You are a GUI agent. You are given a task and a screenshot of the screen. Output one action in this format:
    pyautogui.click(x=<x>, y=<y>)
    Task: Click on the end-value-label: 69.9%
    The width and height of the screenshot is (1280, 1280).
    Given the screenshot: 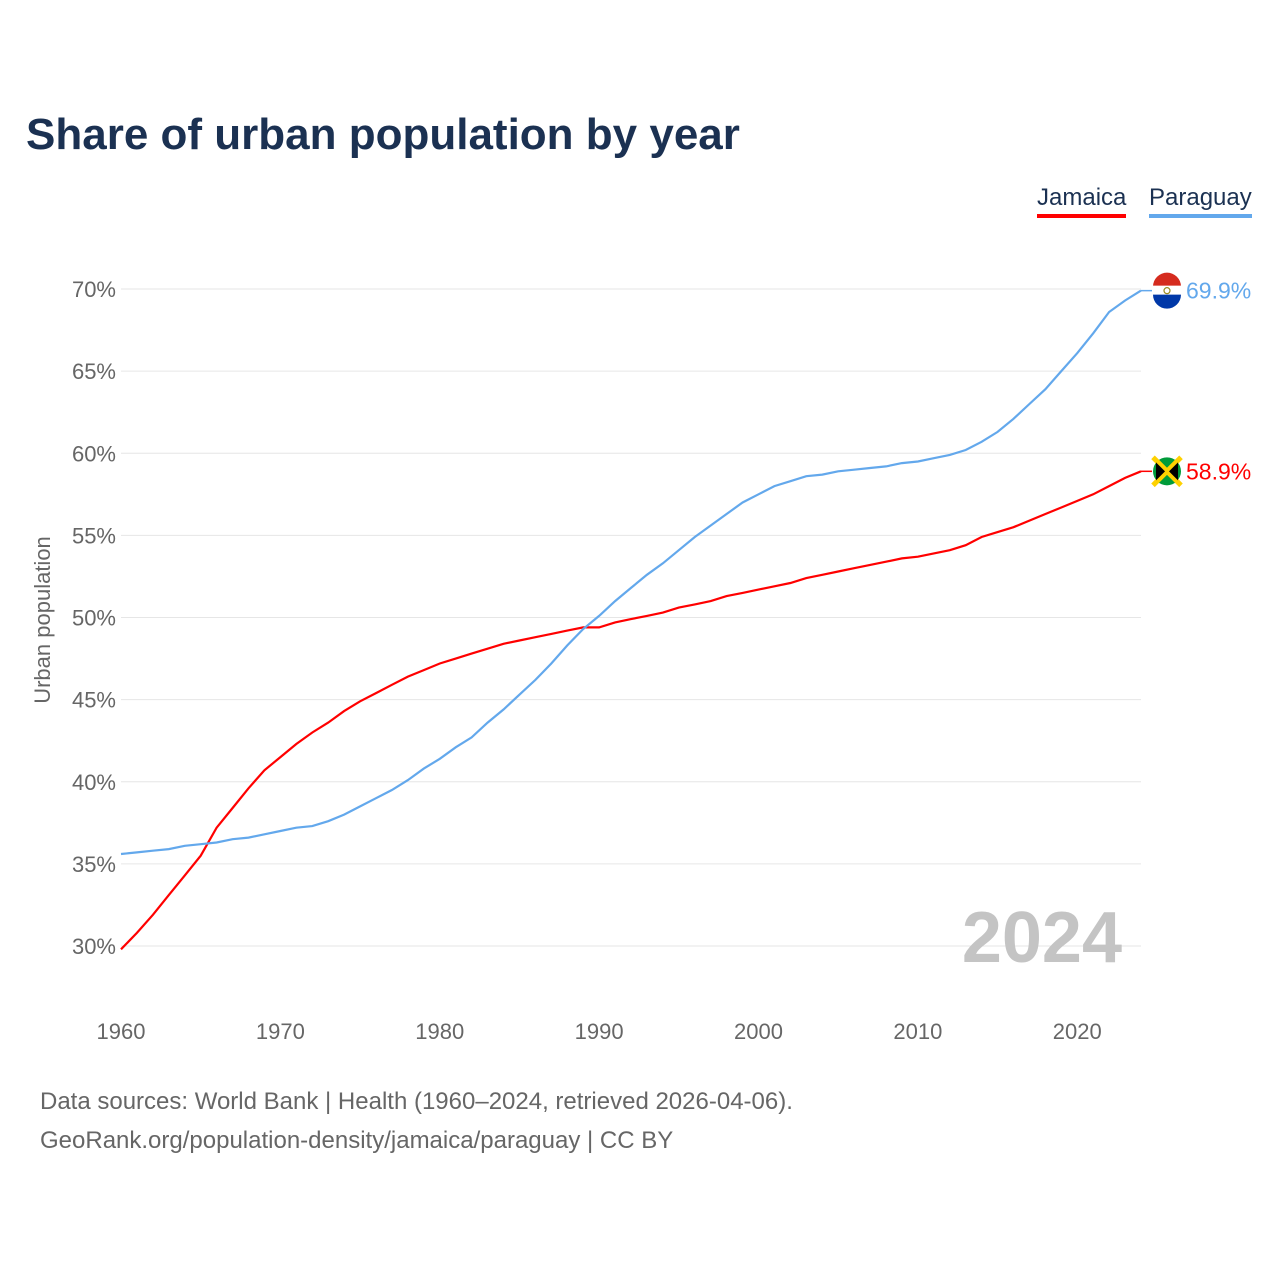 What is the action you would take?
    pyautogui.click(x=1218, y=291)
    